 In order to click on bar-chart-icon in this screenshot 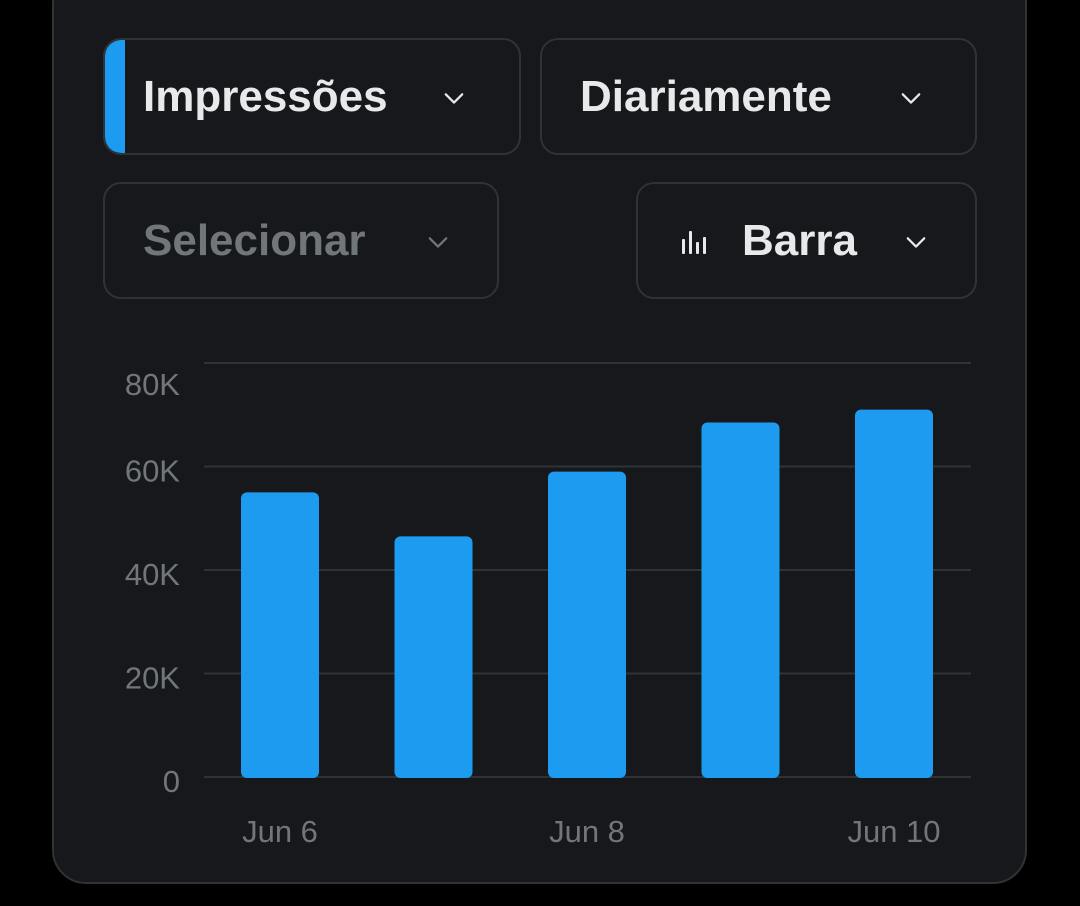, I will do `click(694, 242)`.